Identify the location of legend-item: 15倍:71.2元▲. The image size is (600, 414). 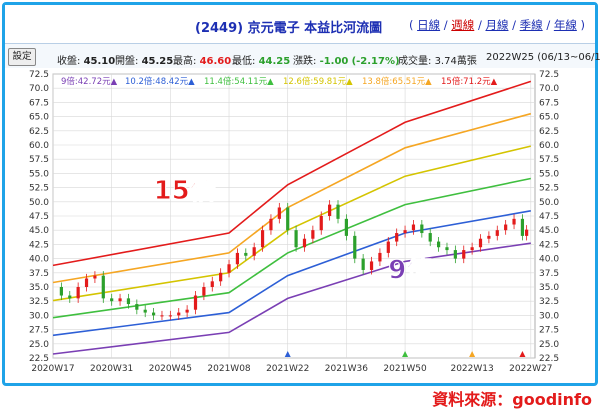
(469, 81).